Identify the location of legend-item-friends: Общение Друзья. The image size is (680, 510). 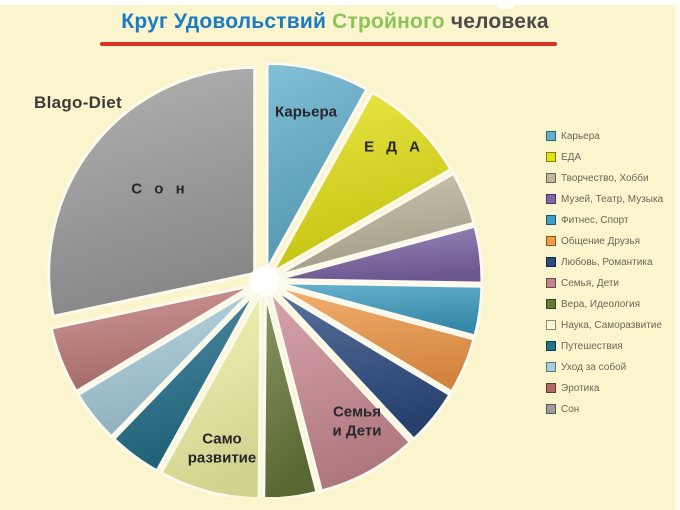
(604, 241).